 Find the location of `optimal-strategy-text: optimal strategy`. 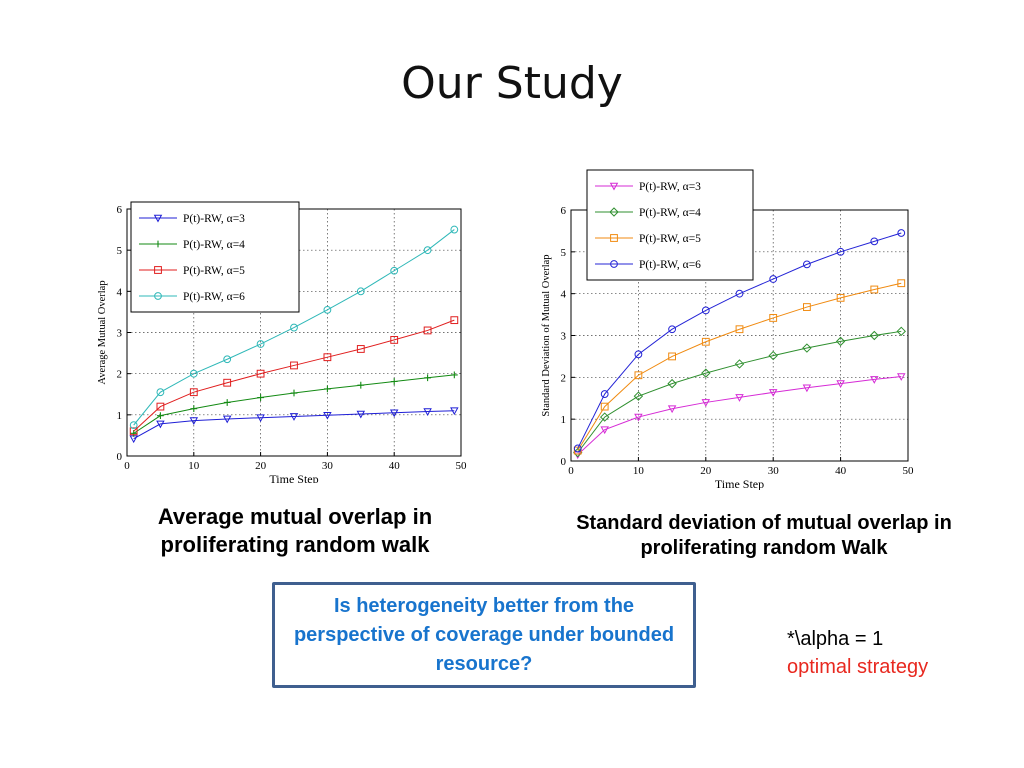

optimal-strategy-text: optimal strategy is located at coordinates (858, 667).